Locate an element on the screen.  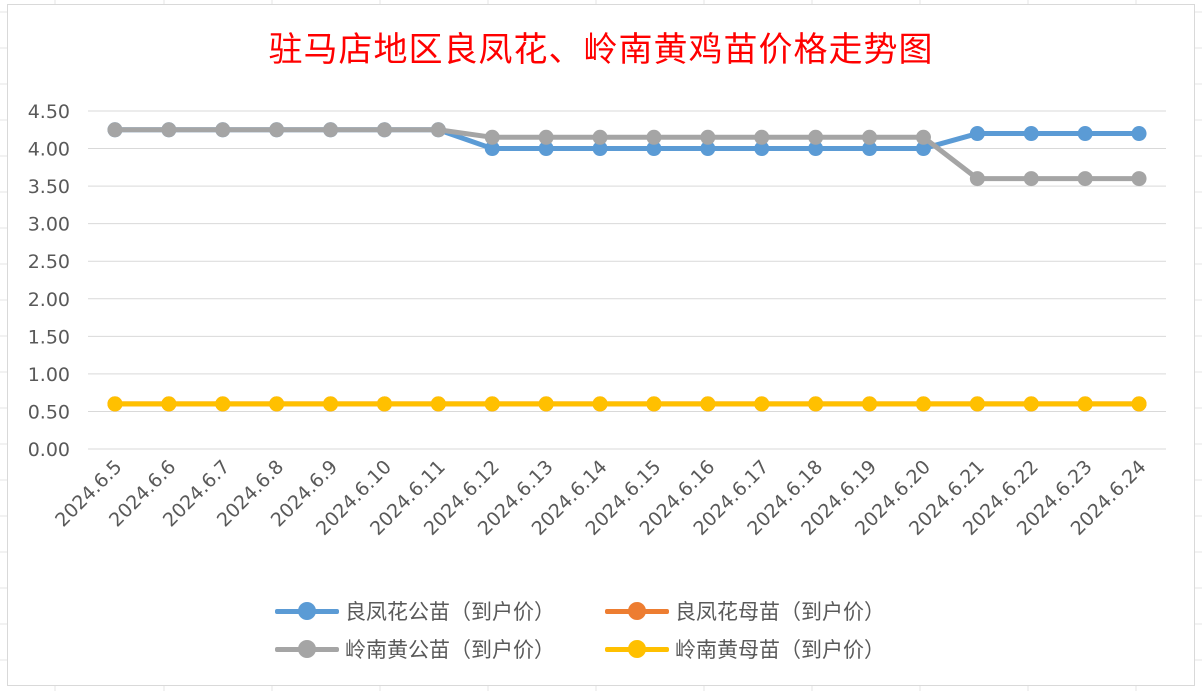
y-tick-label: 3.50 is located at coordinates (49, 187).